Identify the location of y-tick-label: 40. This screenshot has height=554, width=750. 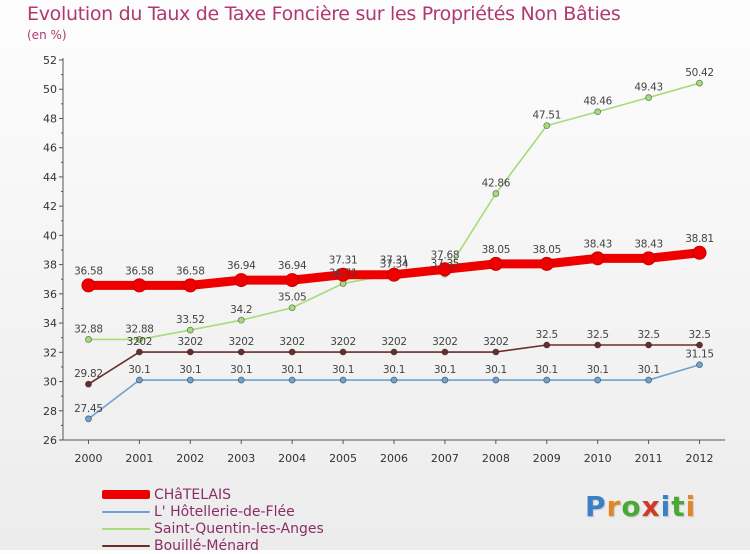
(50, 235).